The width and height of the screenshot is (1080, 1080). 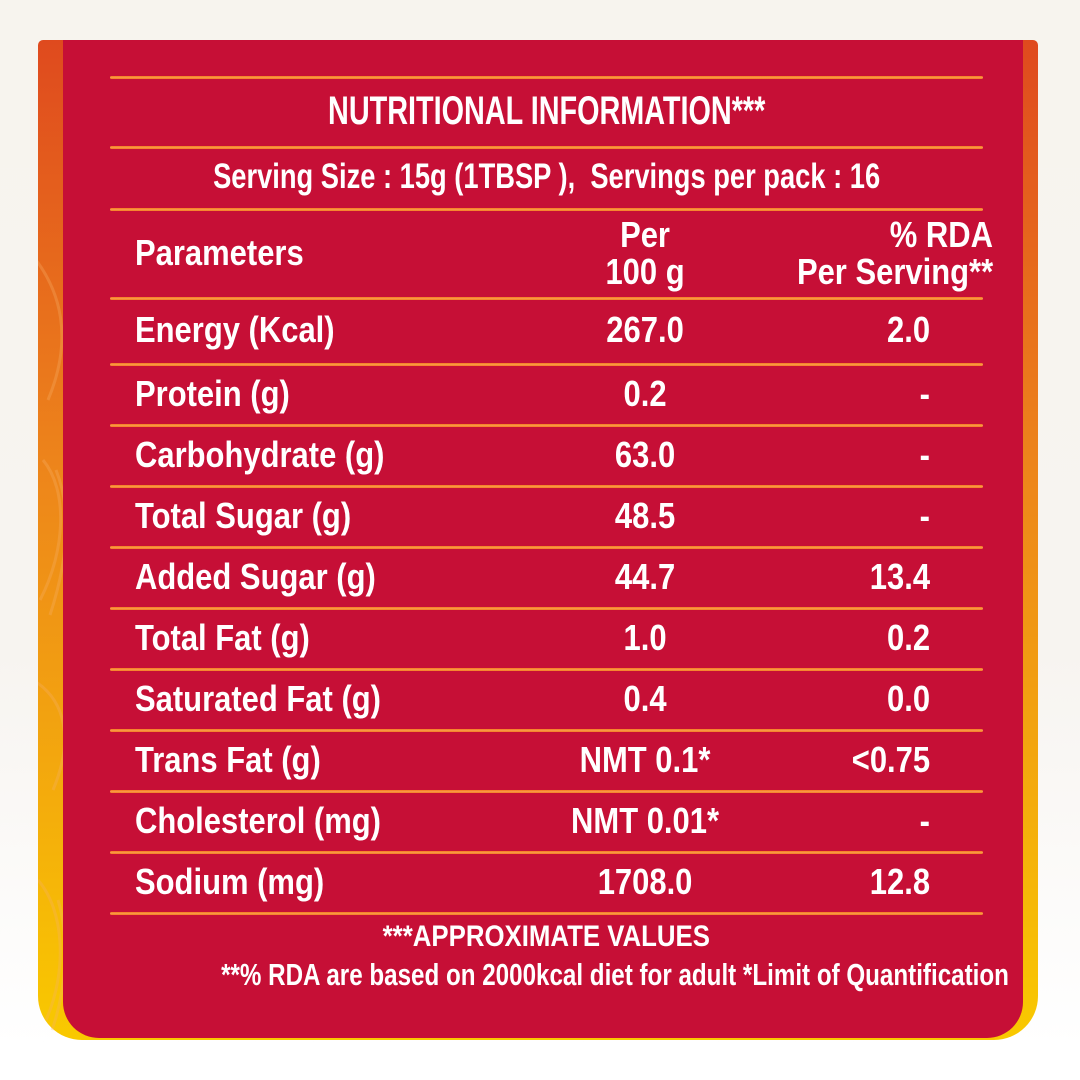 I want to click on table-row: Total Fat (g) 1.0 0.2, so click(x=546, y=637).